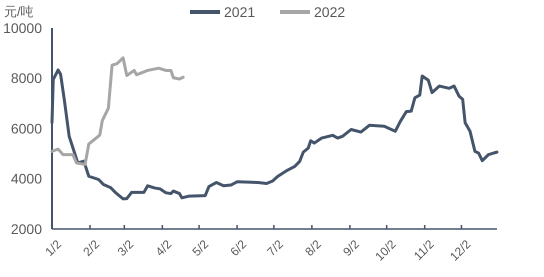 This screenshot has height=277, width=544. Describe the element at coordinates (117, 111) in the screenshot. I see `line-series` at that location.